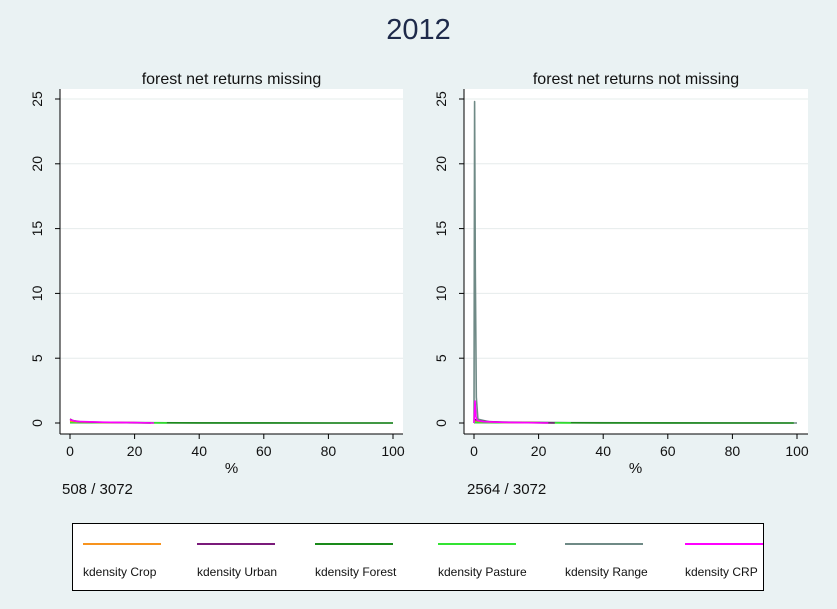  What do you see at coordinates (37, 423) in the screenshot?
I see `y-tick-label-left: 0` at bounding box center [37, 423].